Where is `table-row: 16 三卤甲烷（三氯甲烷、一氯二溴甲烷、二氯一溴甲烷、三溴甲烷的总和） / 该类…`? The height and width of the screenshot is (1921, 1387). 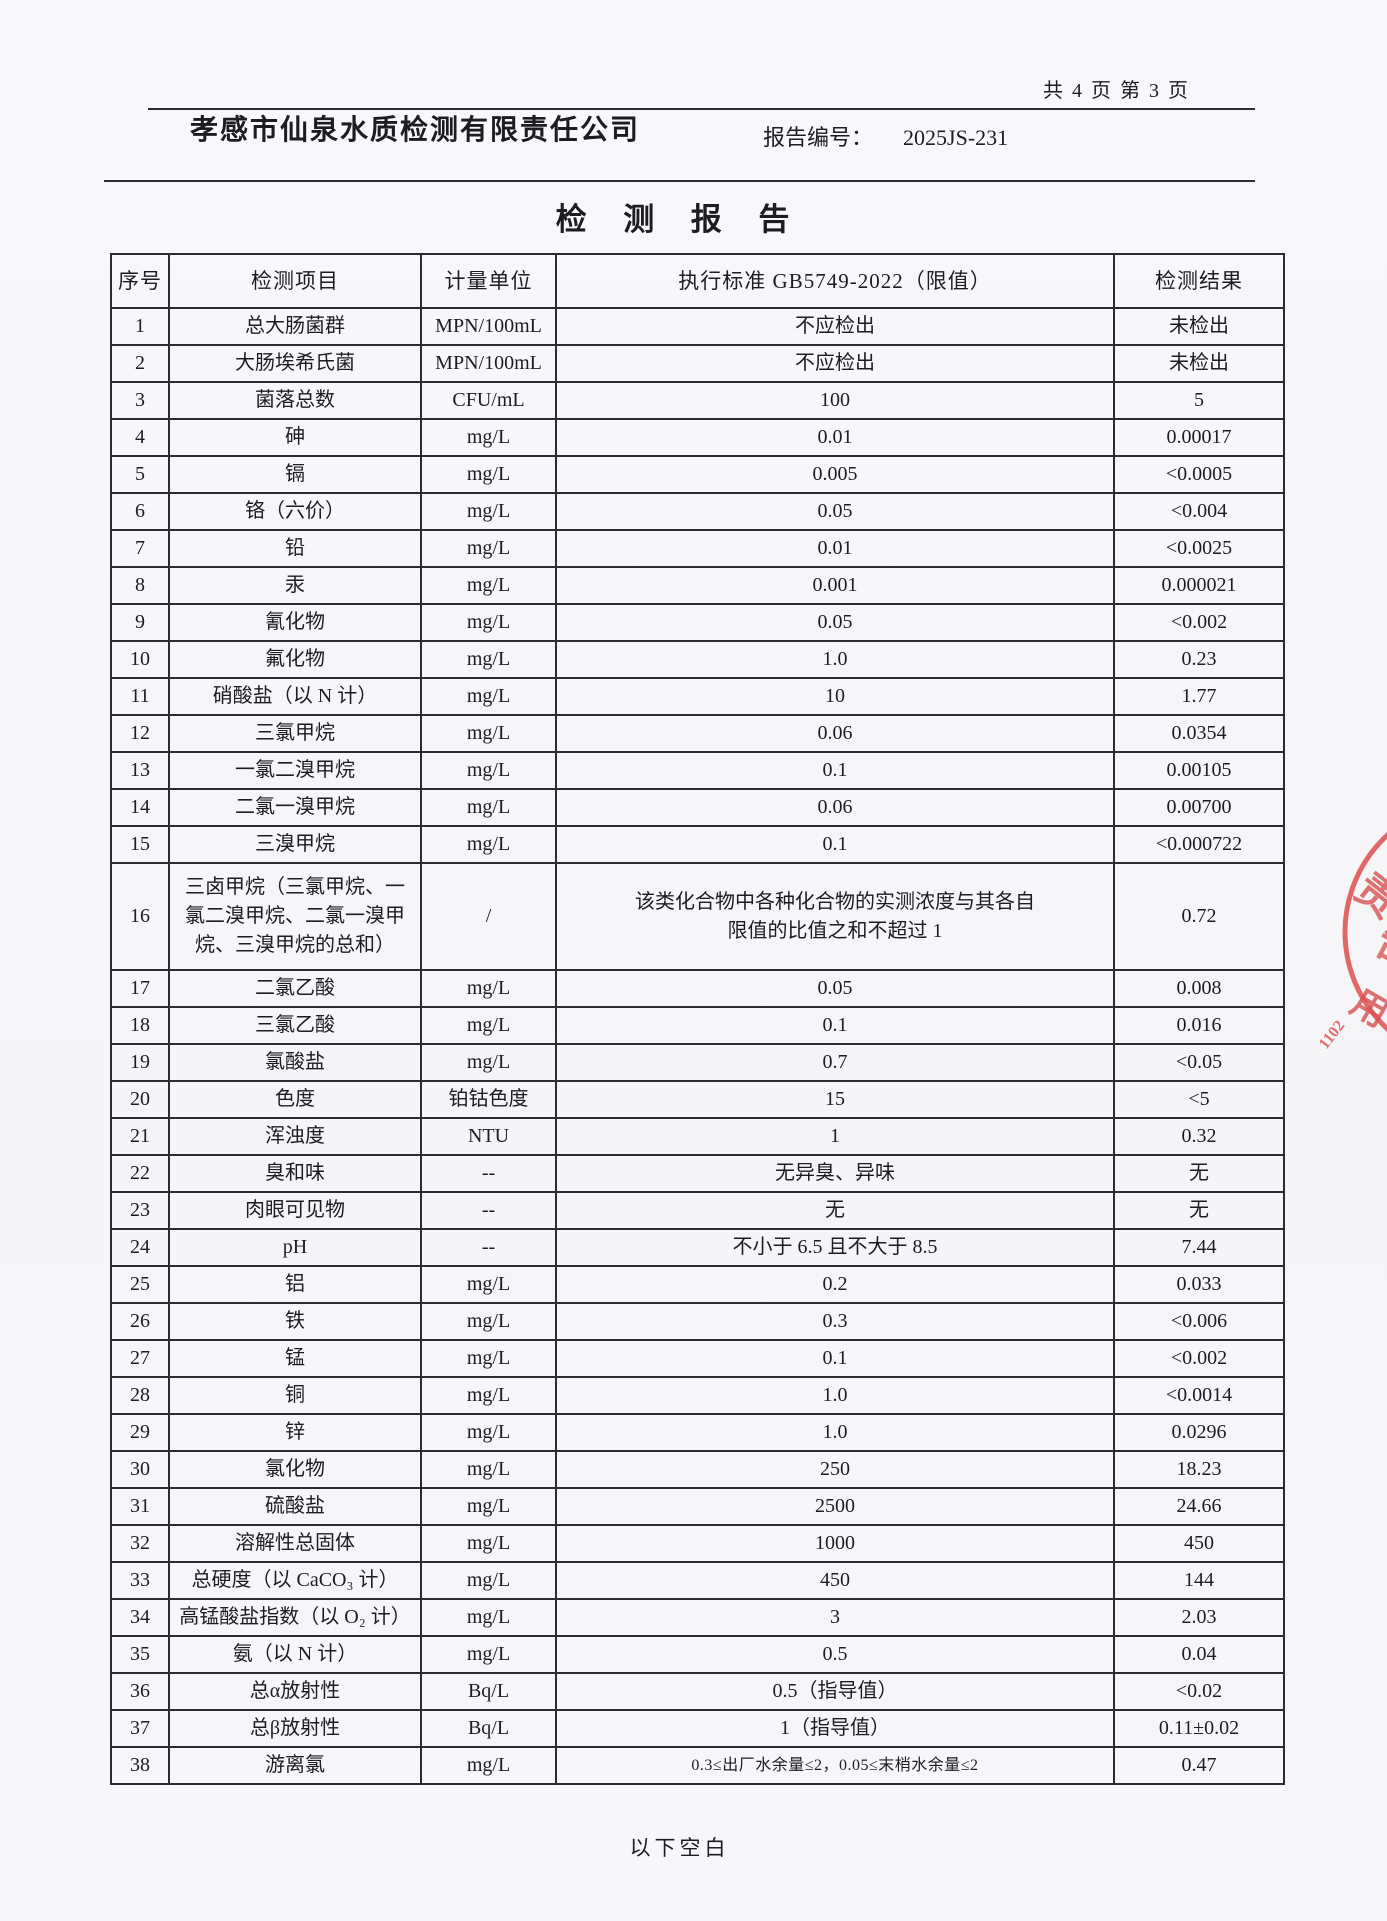
table-row: 16 三卤甲烷（三氯甲烷、一氯二溴甲烷、二氯一溴甲烷、三溴甲烷的总和） / 该类… is located at coordinates (697, 916).